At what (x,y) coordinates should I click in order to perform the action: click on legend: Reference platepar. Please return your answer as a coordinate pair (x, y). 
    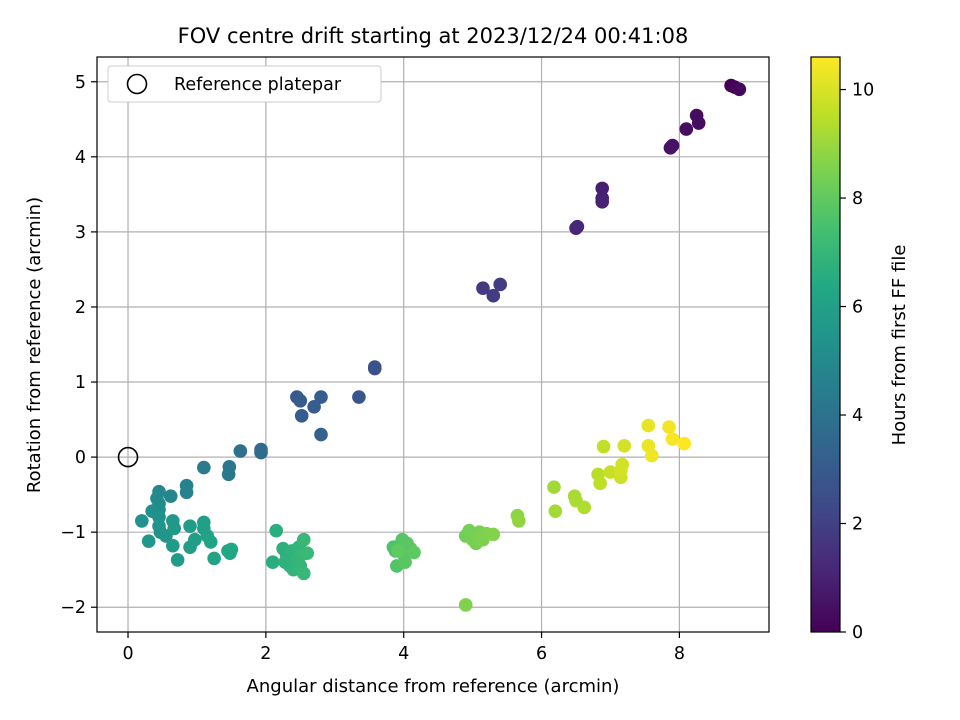
    Looking at the image, I should click on (244, 84).